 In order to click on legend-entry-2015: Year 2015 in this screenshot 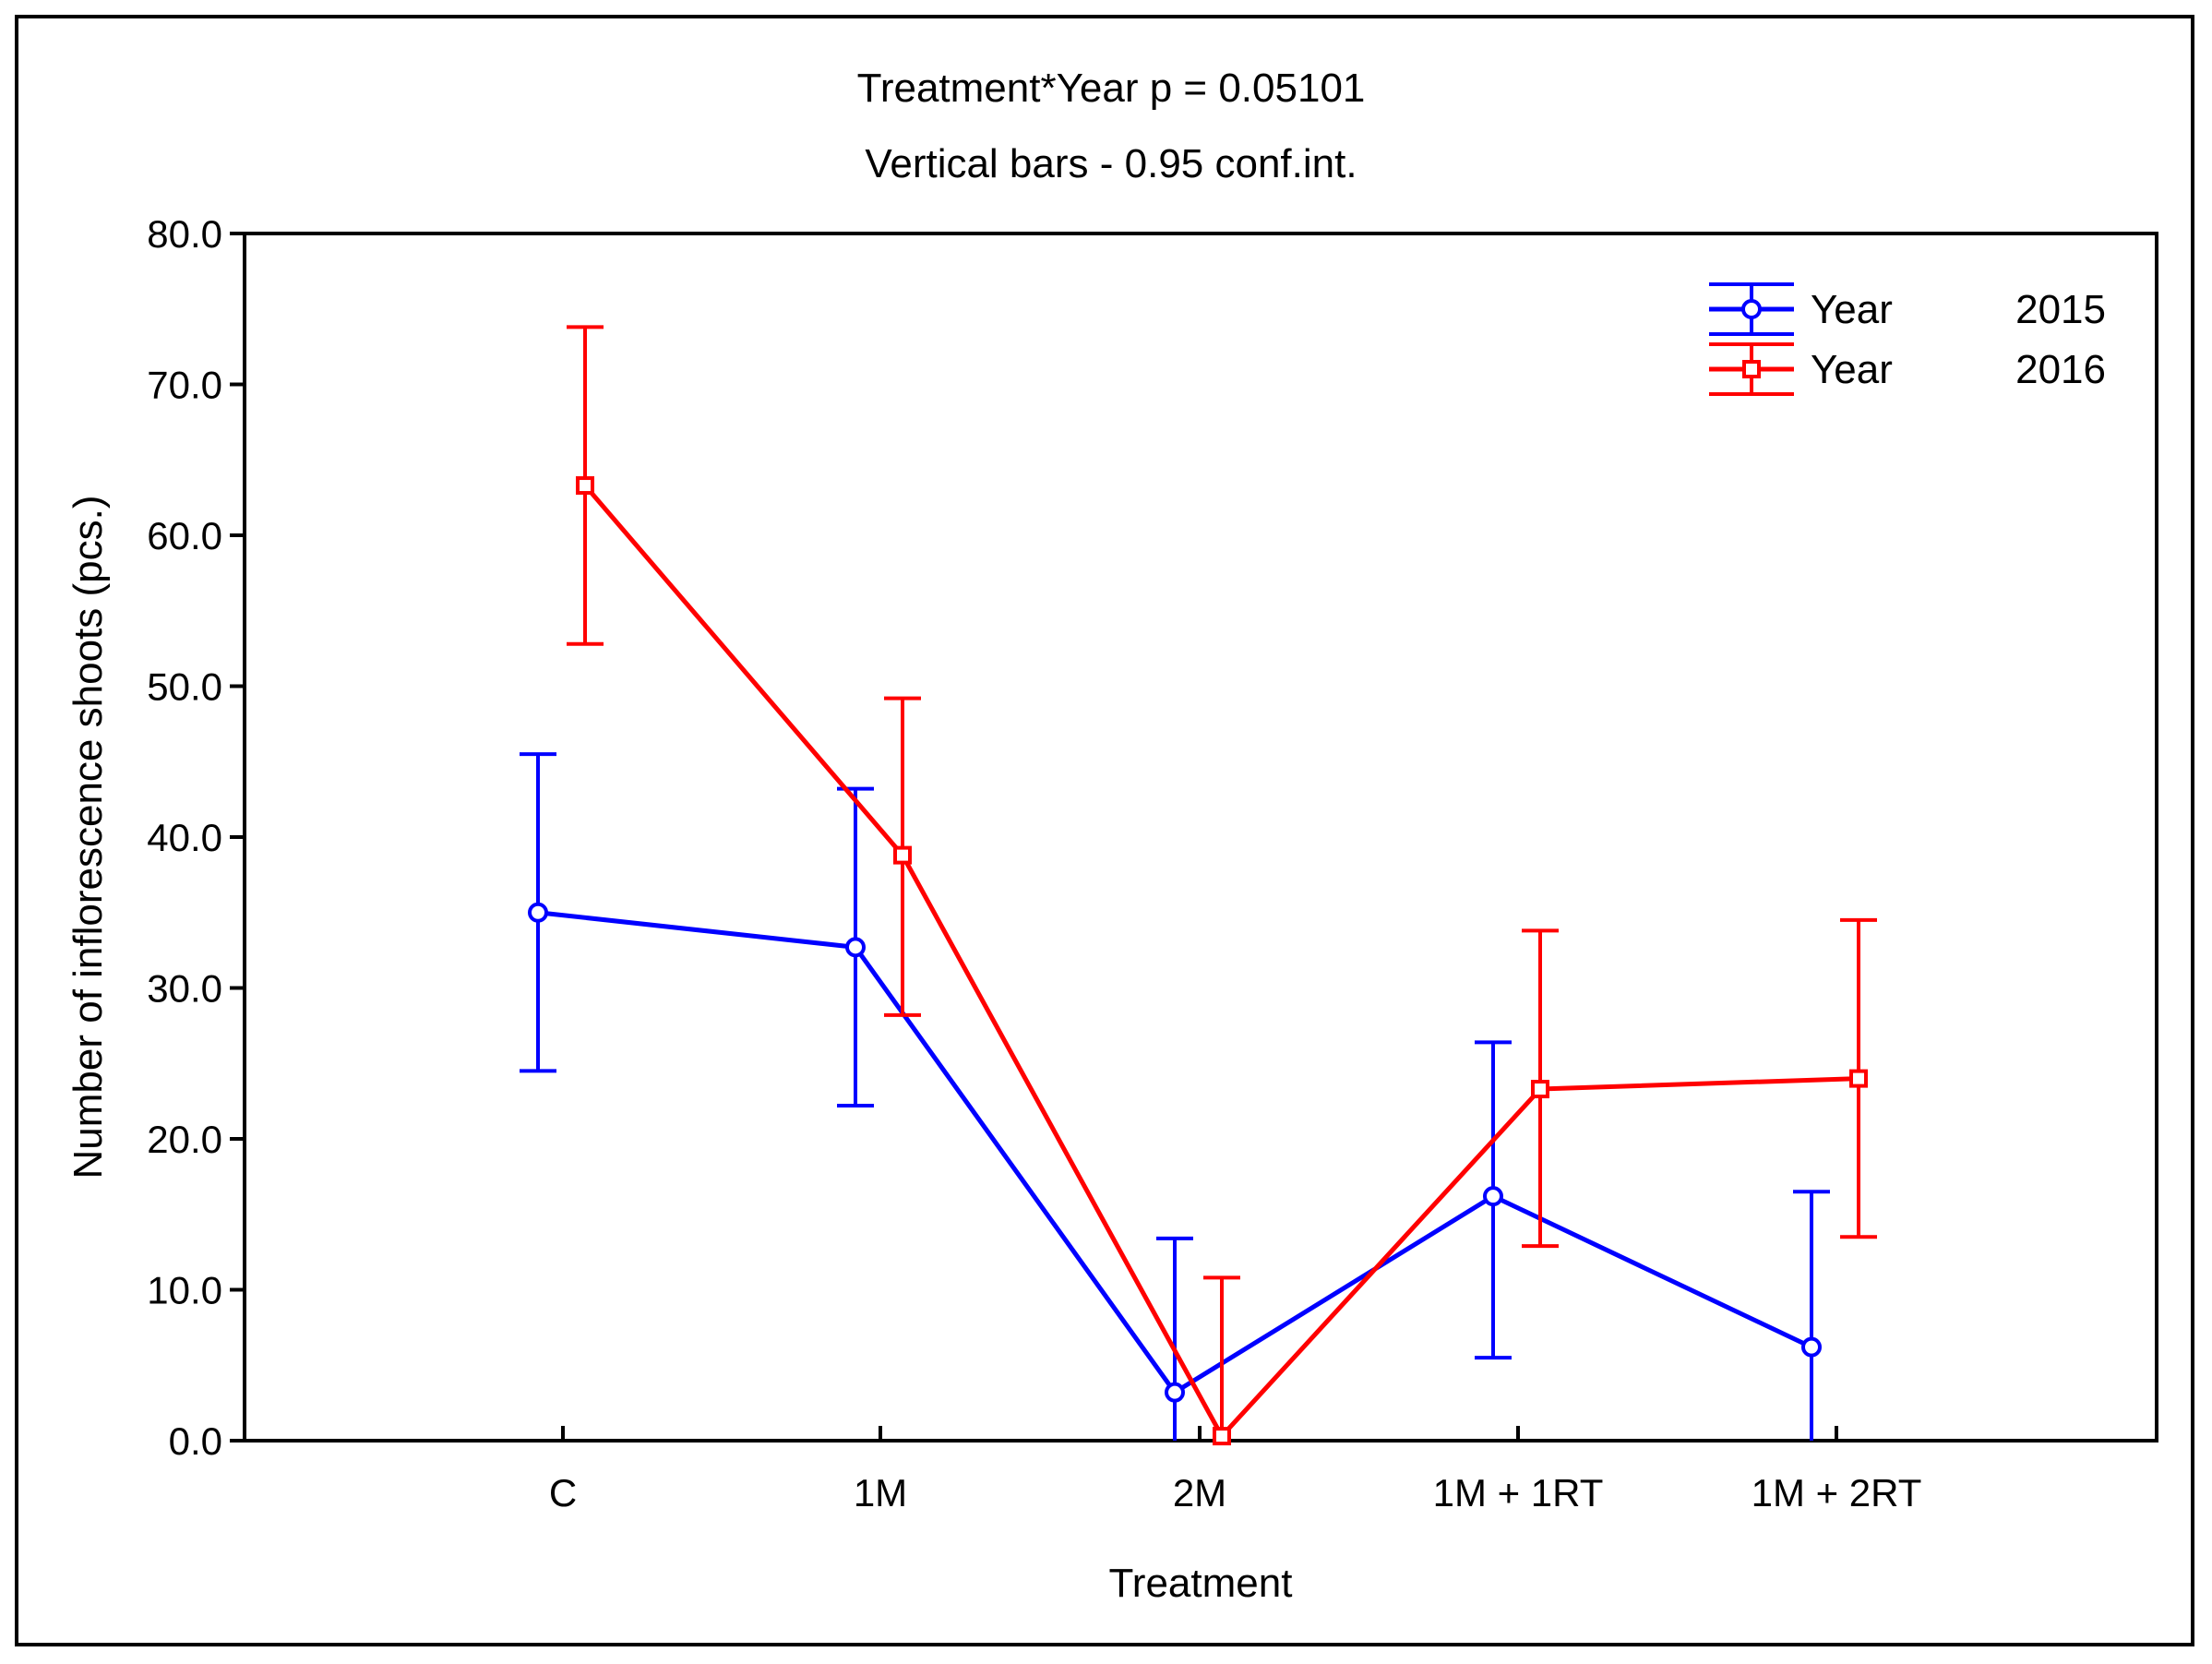, I will do `click(1908, 309)`.